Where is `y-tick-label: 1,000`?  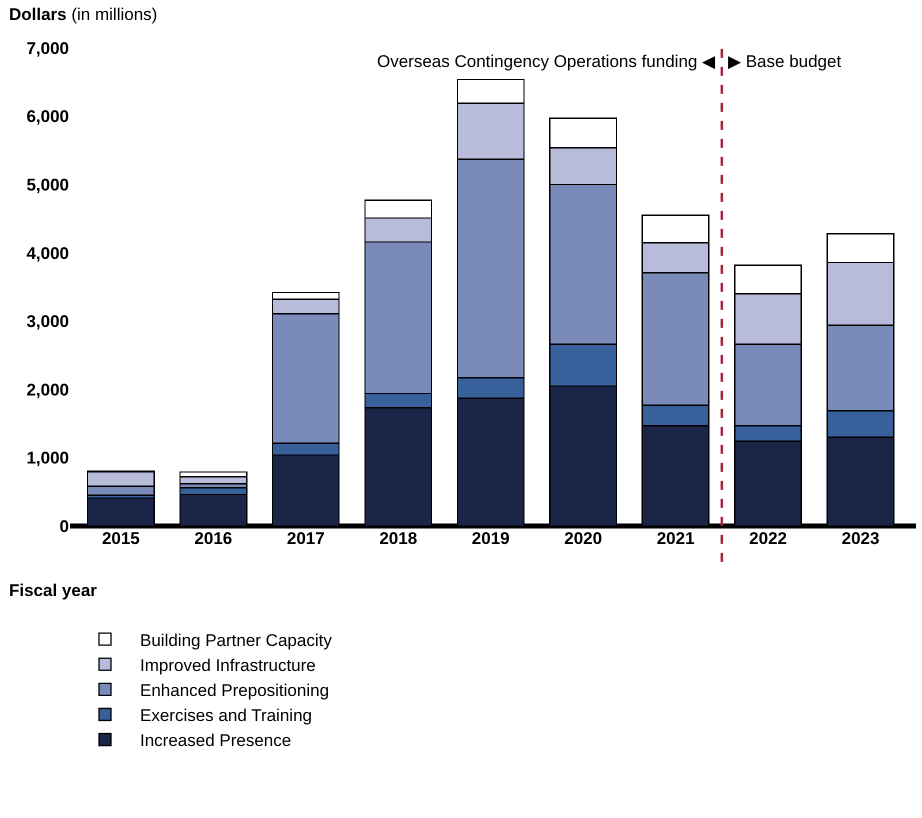
y-tick-label: 1,000 is located at coordinates (47, 458).